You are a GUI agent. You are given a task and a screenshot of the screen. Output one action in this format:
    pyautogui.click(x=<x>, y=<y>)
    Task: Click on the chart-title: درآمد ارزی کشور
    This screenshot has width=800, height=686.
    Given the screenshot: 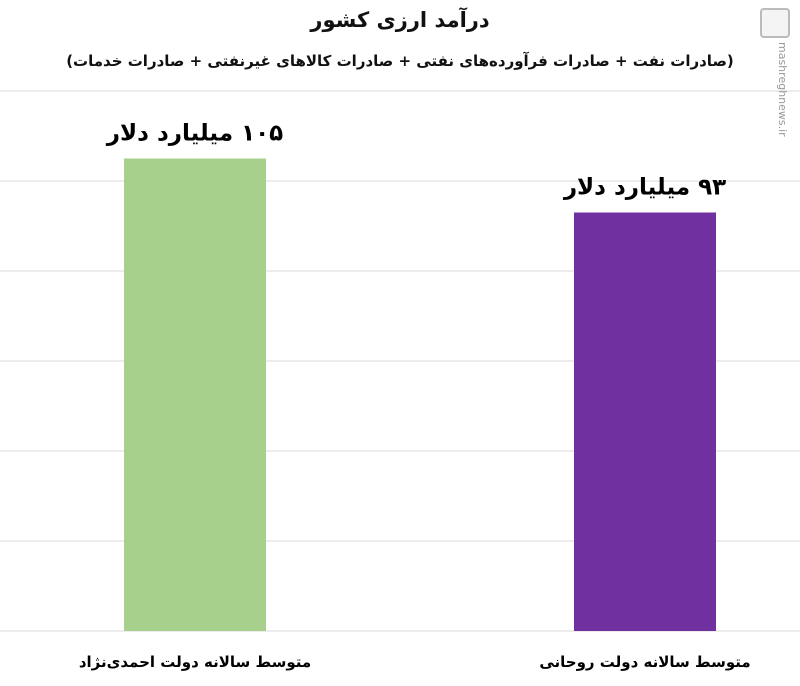 What is the action you would take?
    pyautogui.click(x=400, y=20)
    